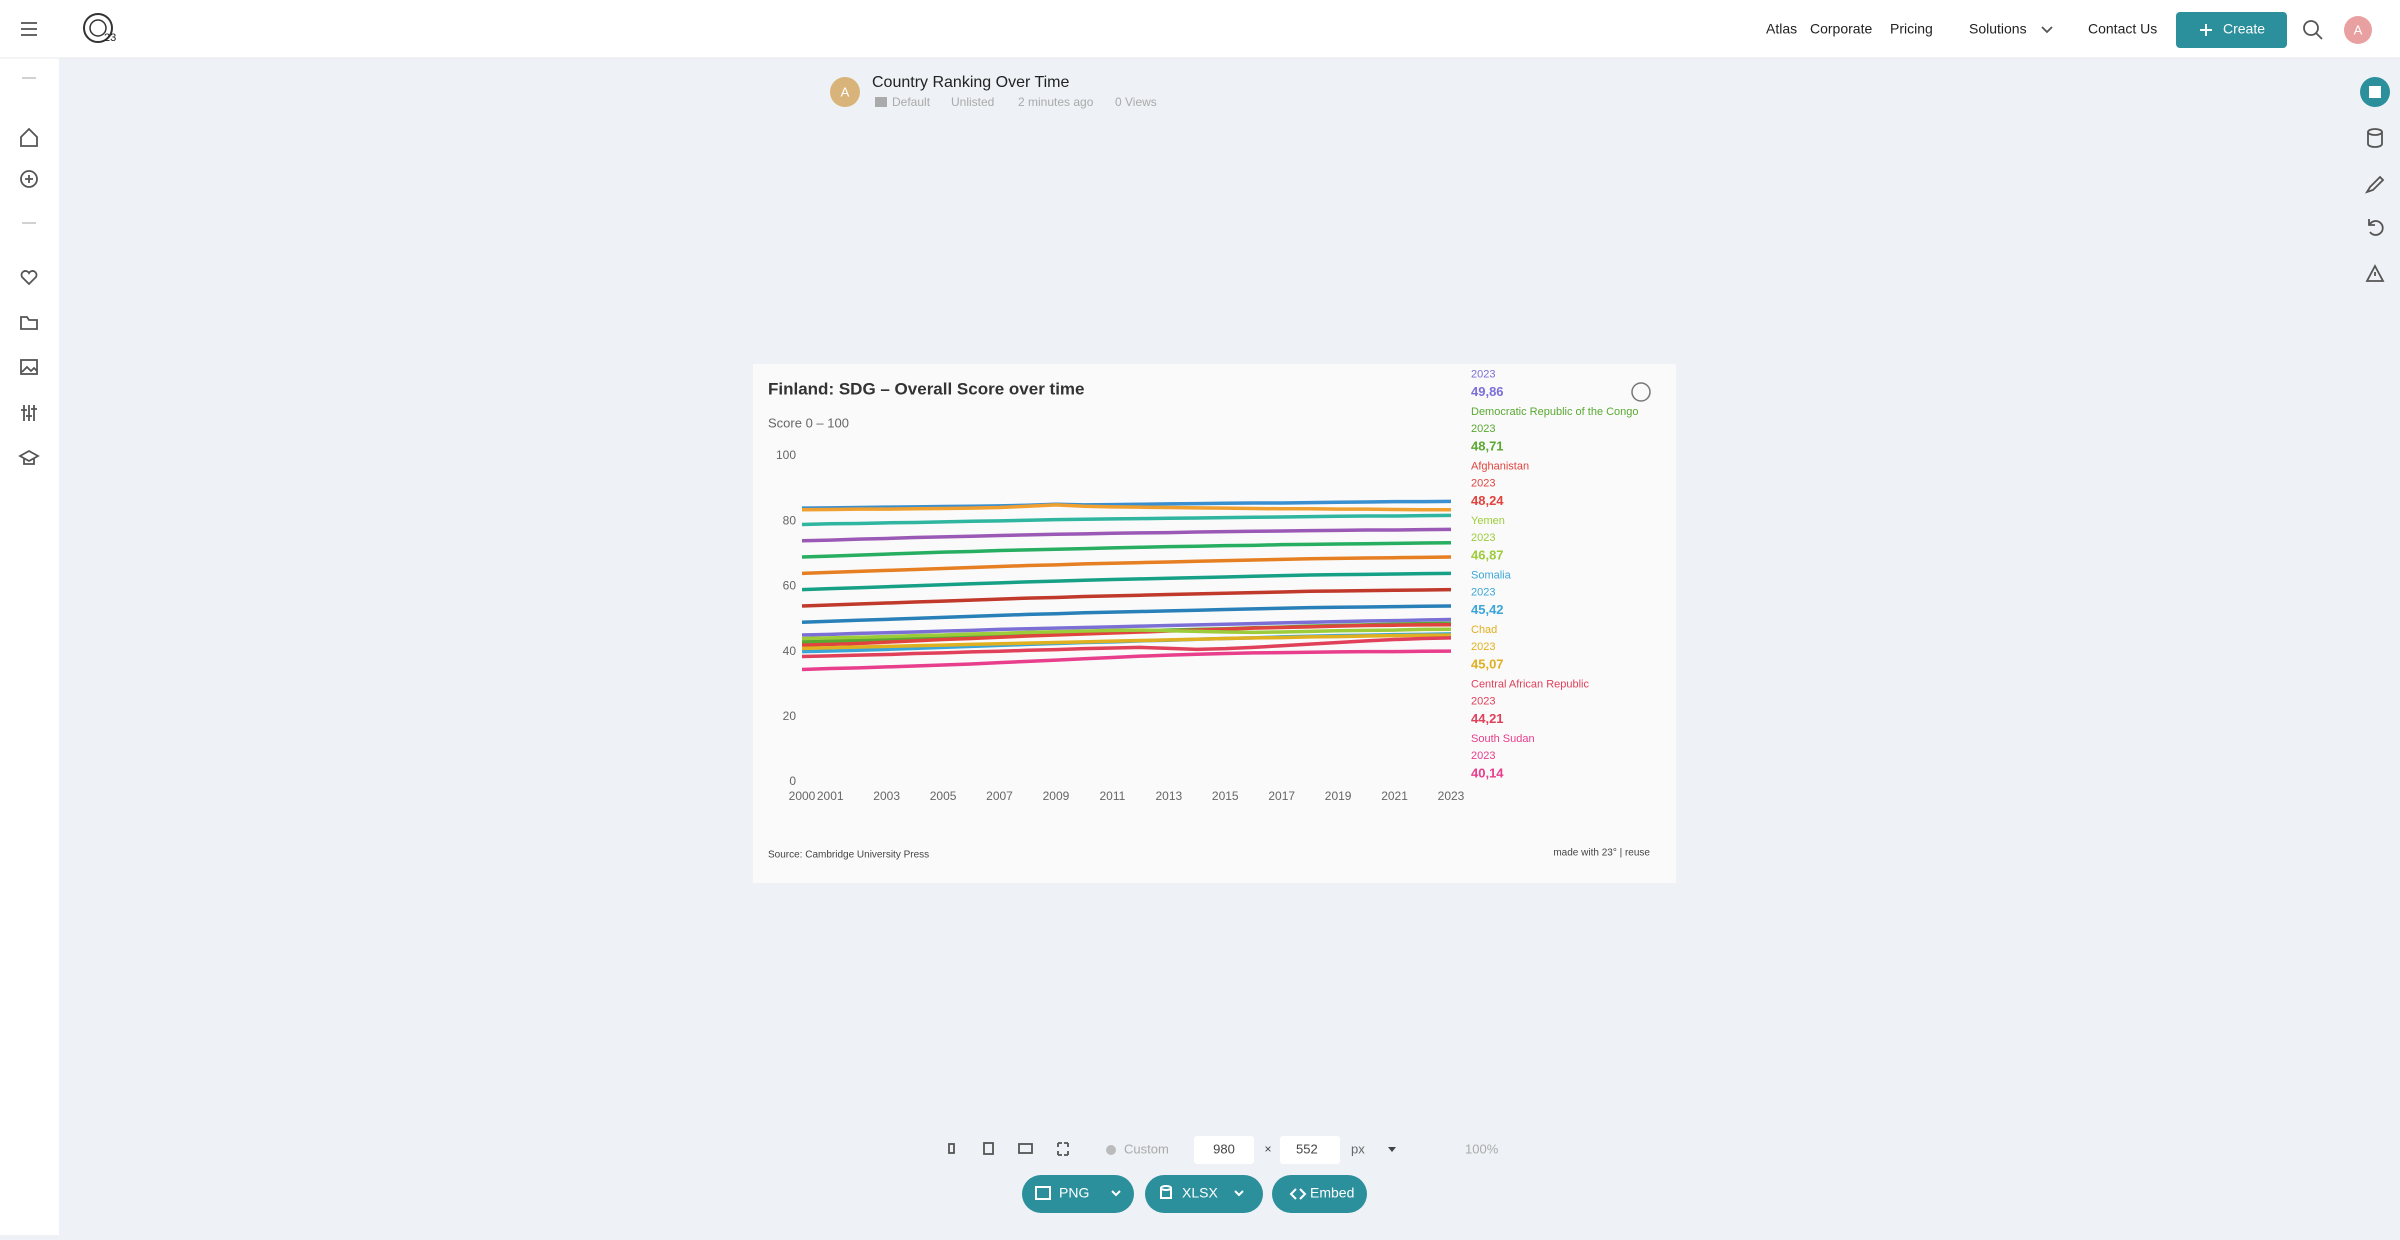 This screenshot has height=1240, width=2400. Describe the element at coordinates (1487, 663) in the screenshot. I see `legend-value: 45,07` at that location.